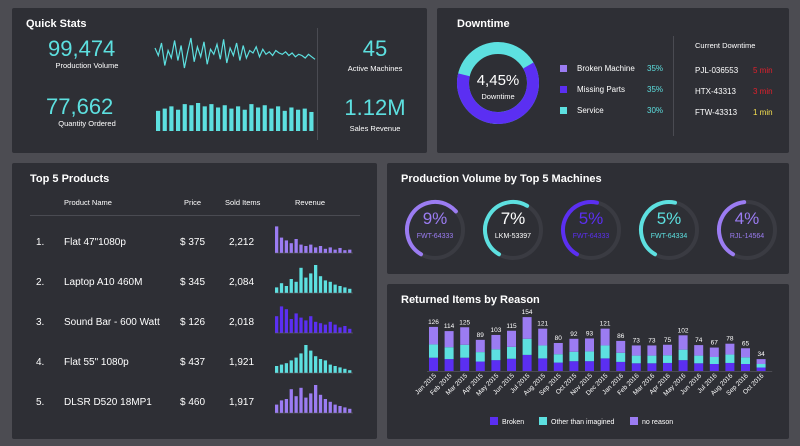 Image resolution: width=800 pixels, height=446 pixels. What do you see at coordinates (103, 282) in the screenshot?
I see `row-product-name: Laptop A10 460M` at bounding box center [103, 282].